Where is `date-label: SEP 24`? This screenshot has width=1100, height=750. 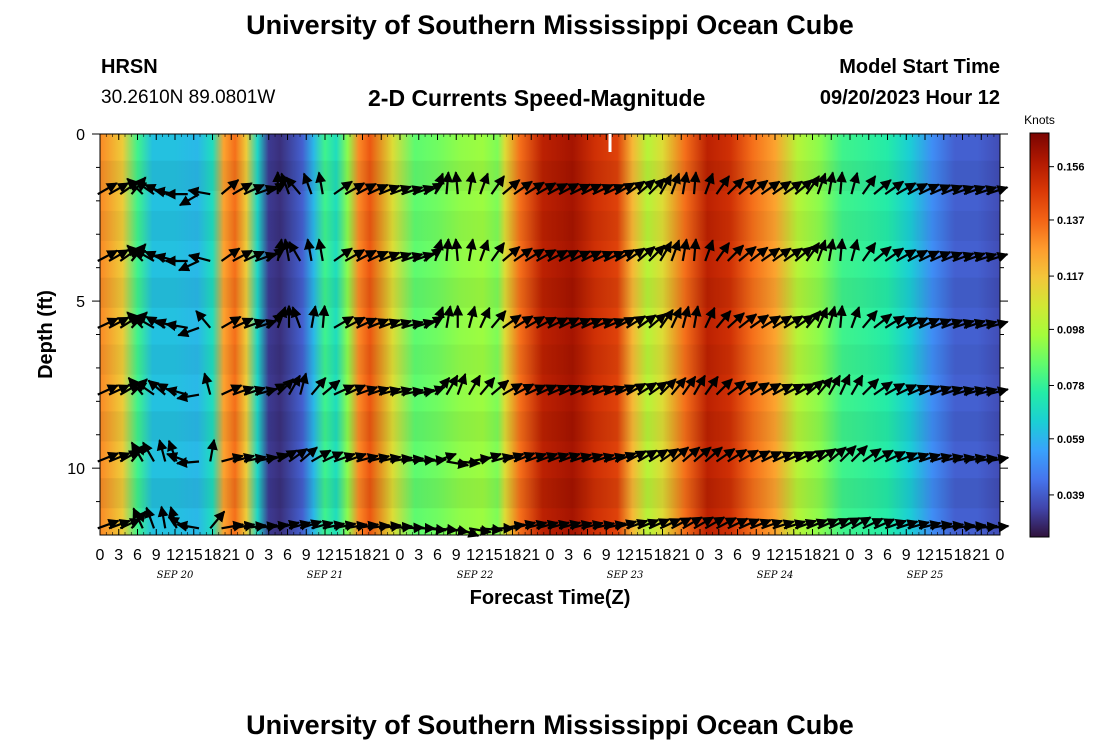 date-label: SEP 24 is located at coordinates (775, 575).